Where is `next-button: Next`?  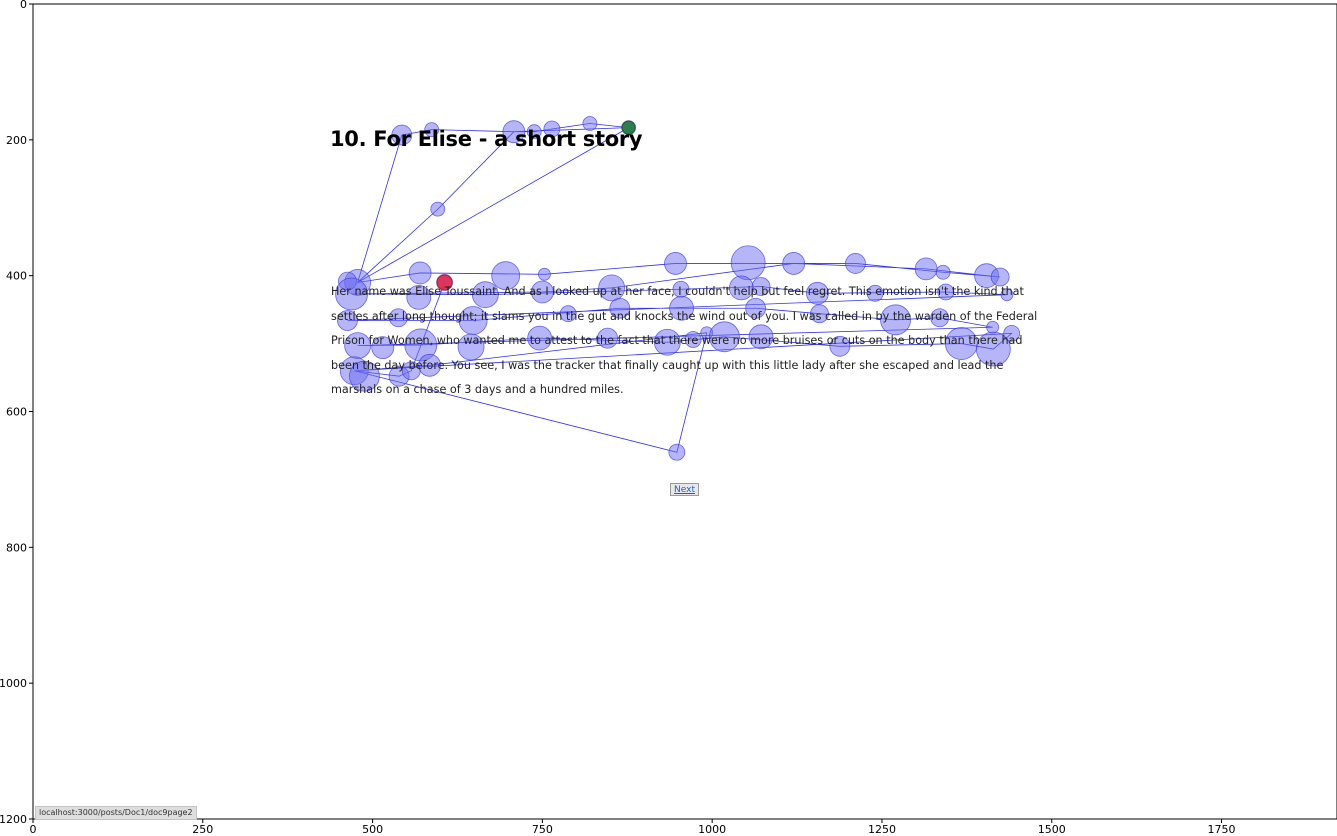
next-button: Next is located at coordinates (684, 489).